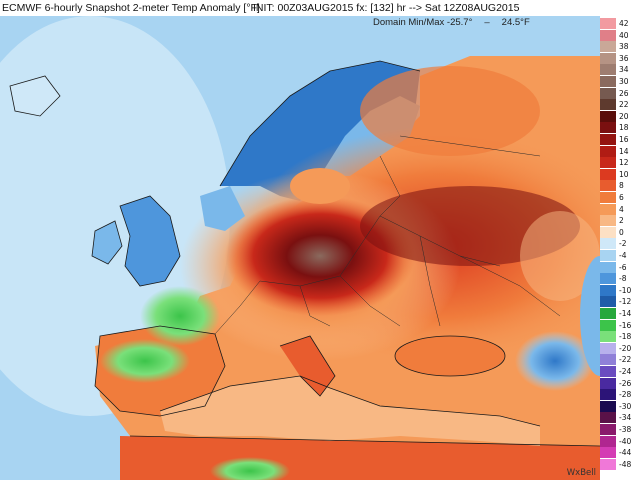  I want to click on colorbar-level: 26, so click(620, 93).